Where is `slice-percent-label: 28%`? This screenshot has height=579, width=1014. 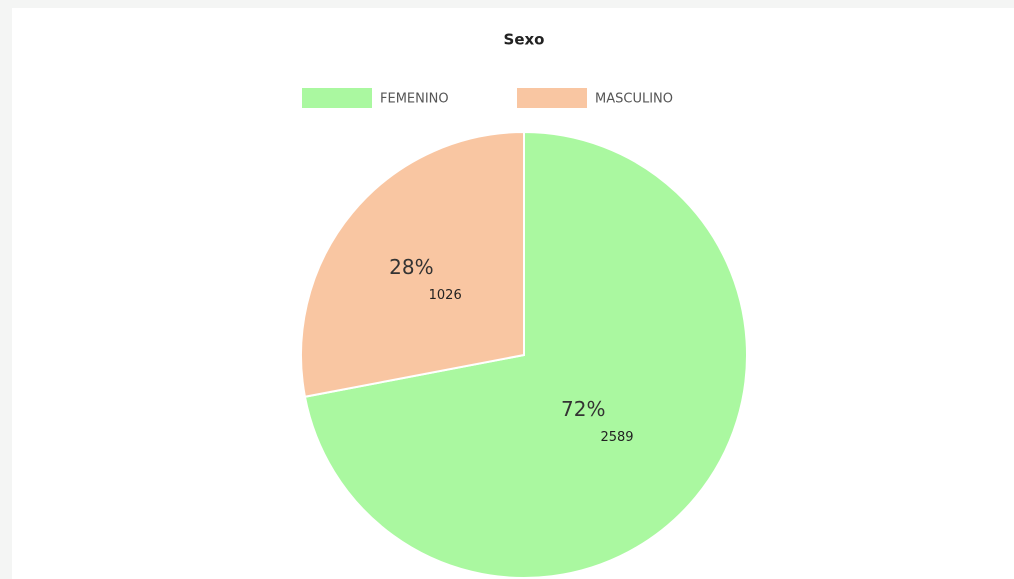
slice-percent-label: 28% is located at coordinates (411, 267).